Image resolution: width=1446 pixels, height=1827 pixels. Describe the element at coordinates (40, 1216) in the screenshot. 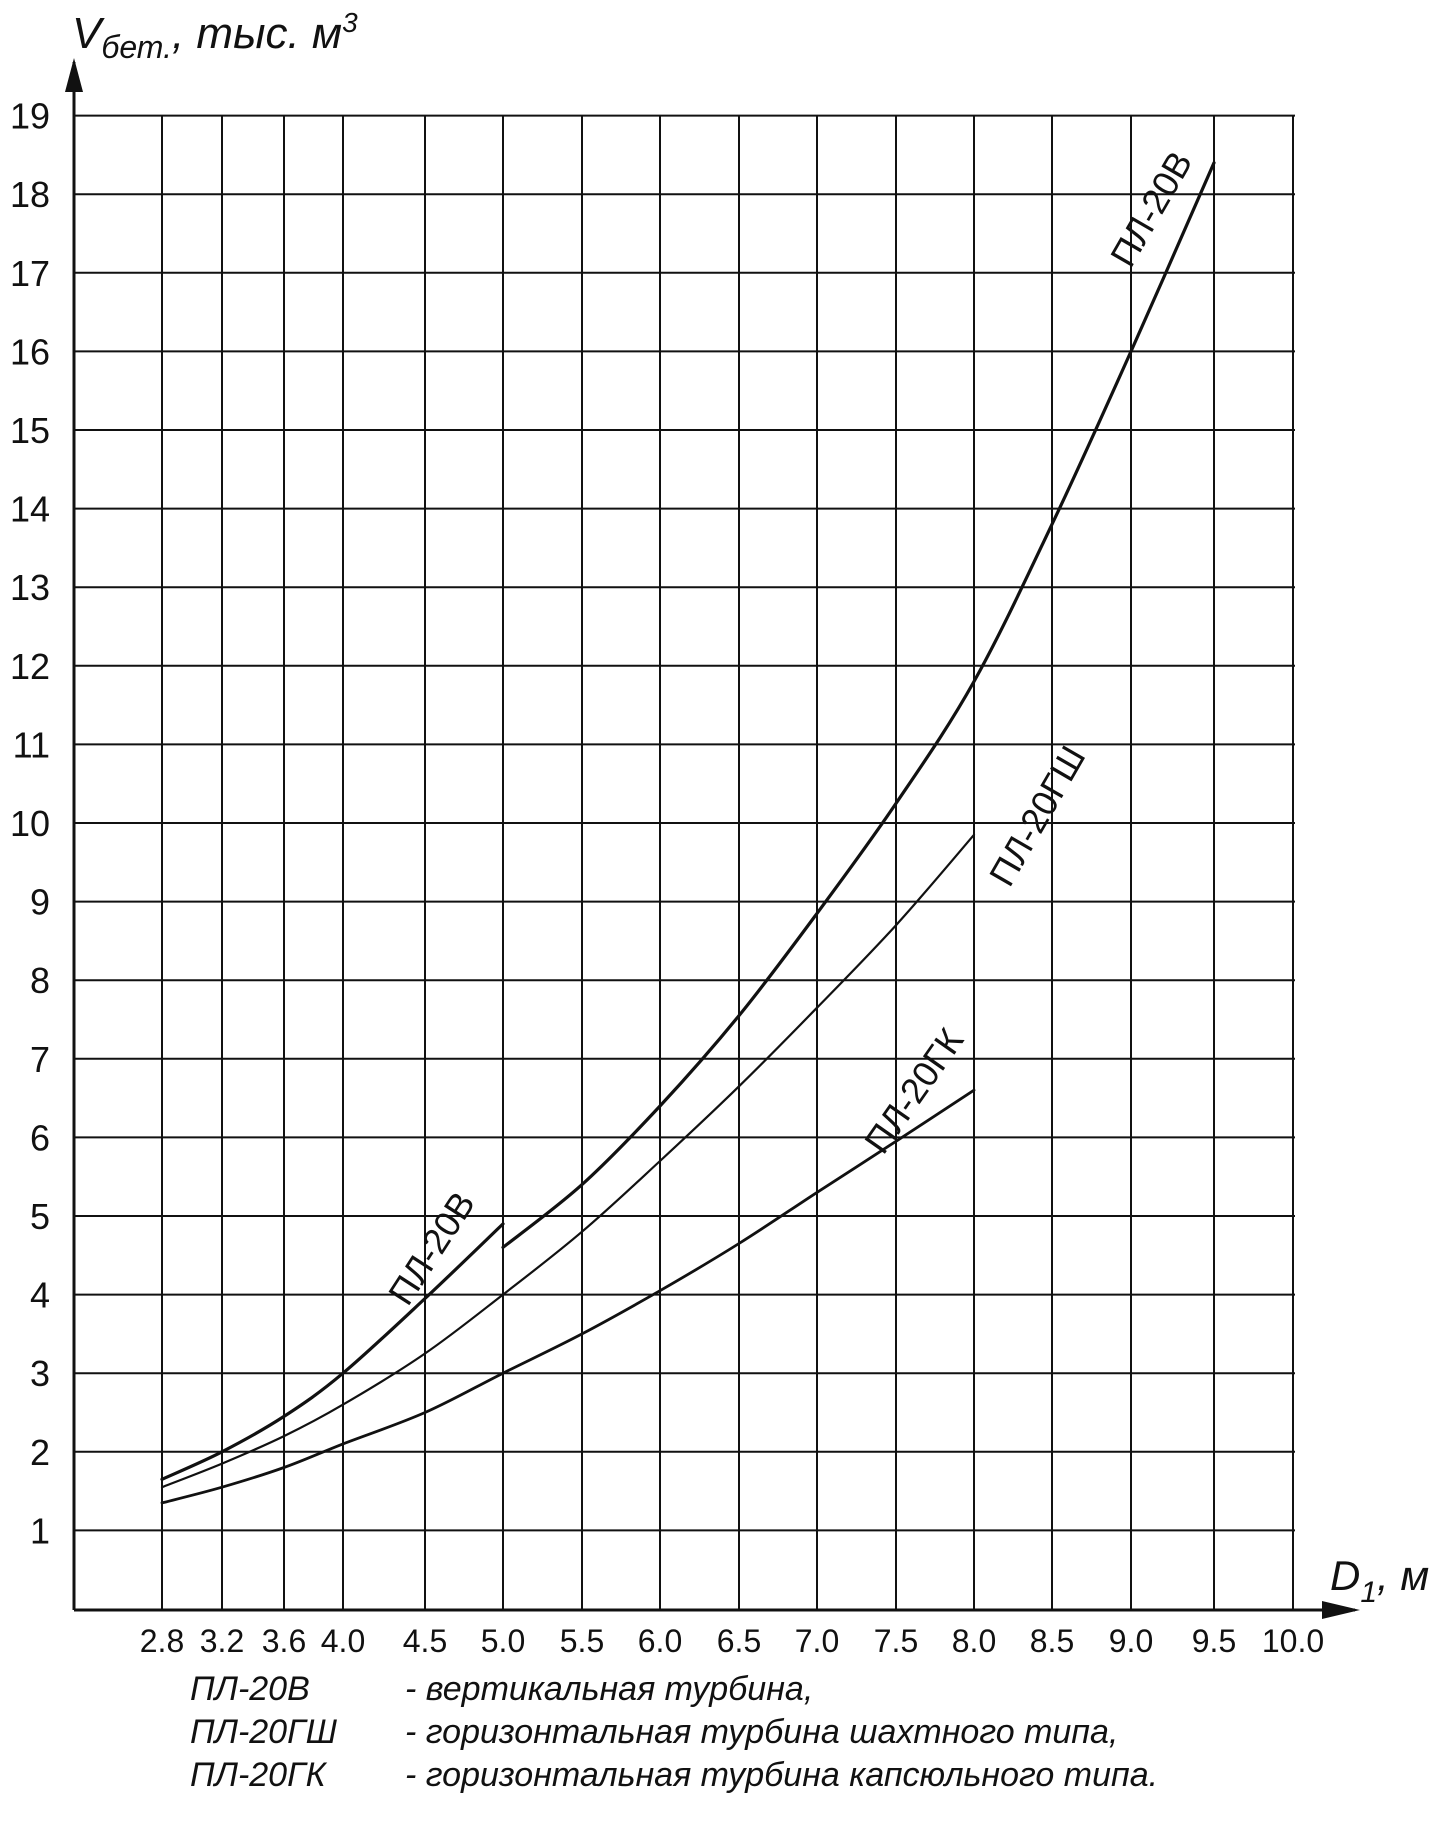

I see `y-tick-label: 5` at that location.